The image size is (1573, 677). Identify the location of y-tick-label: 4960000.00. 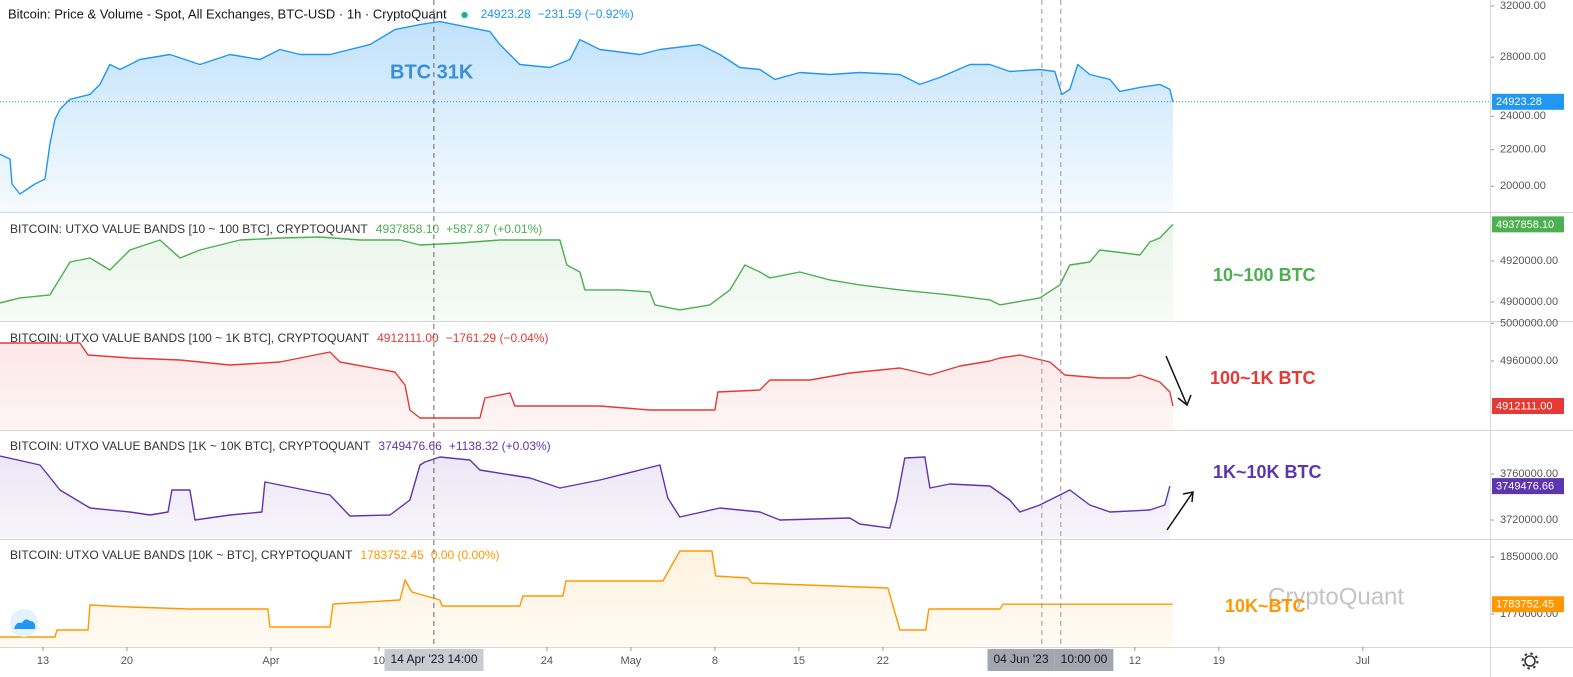
(1529, 361).